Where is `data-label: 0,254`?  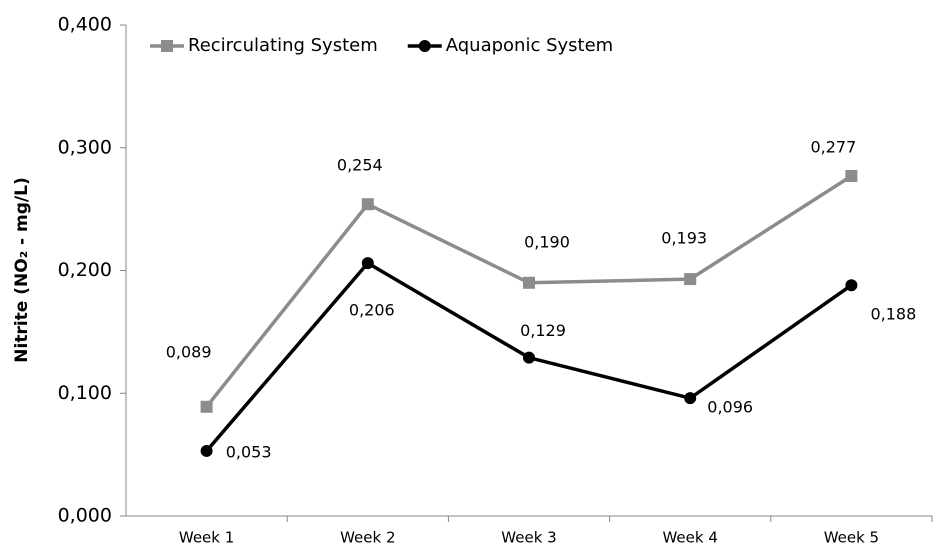 data-label: 0,254 is located at coordinates (360, 165).